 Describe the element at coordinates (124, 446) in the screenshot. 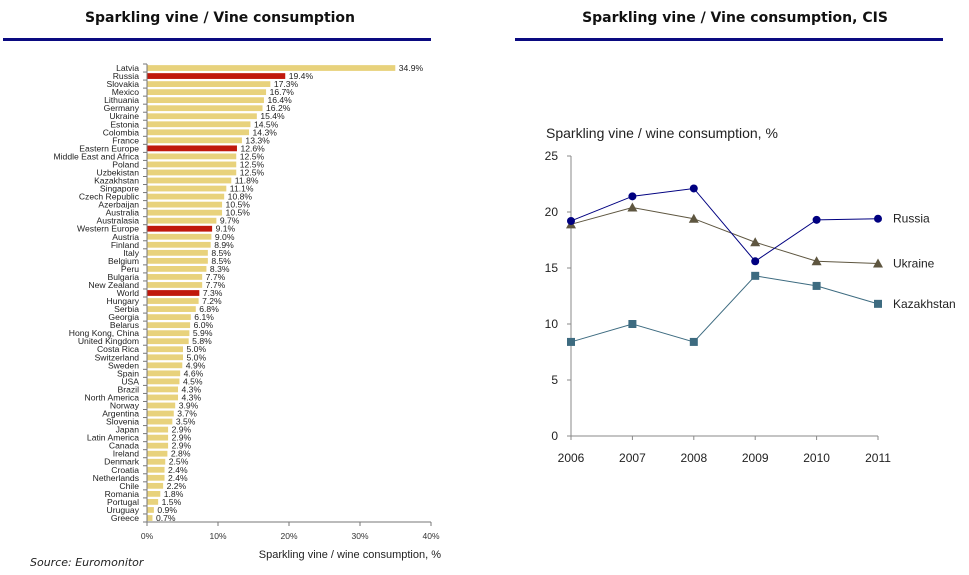

I see `category-label: Canada` at that location.